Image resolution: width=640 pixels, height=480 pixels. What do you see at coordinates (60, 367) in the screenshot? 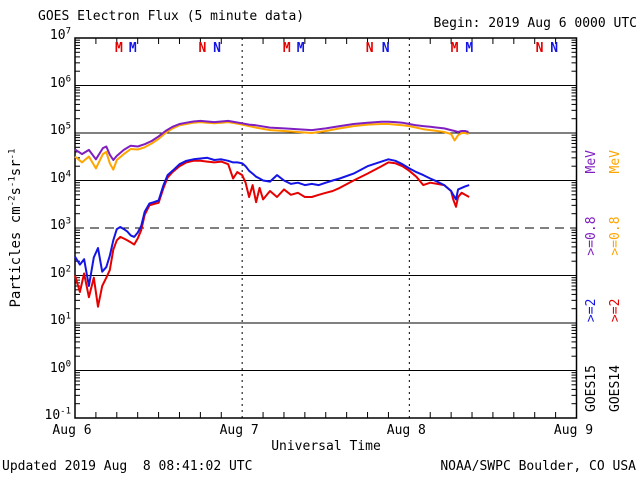
I see `y-tick-label-1e0: 10⁰` at bounding box center [60, 367].